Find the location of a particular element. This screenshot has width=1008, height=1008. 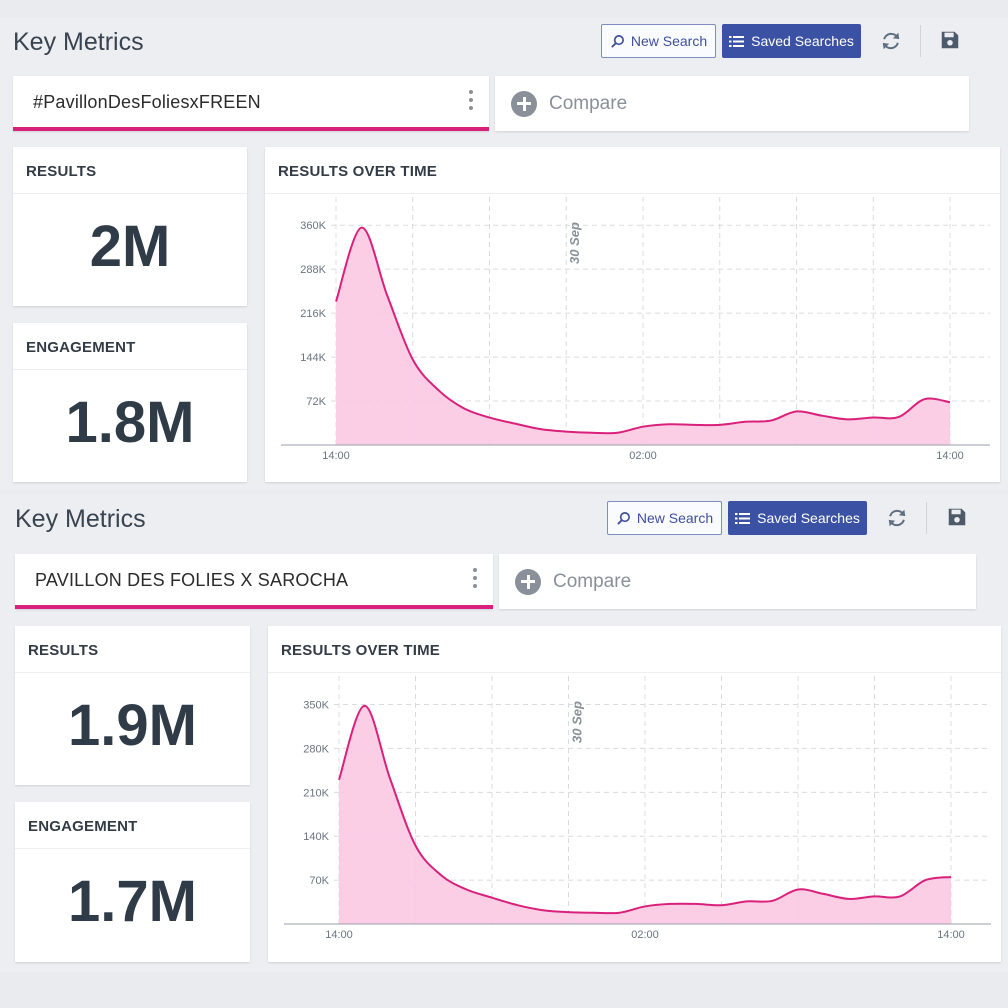

y-tick-label: 210K is located at coordinates (316, 793).